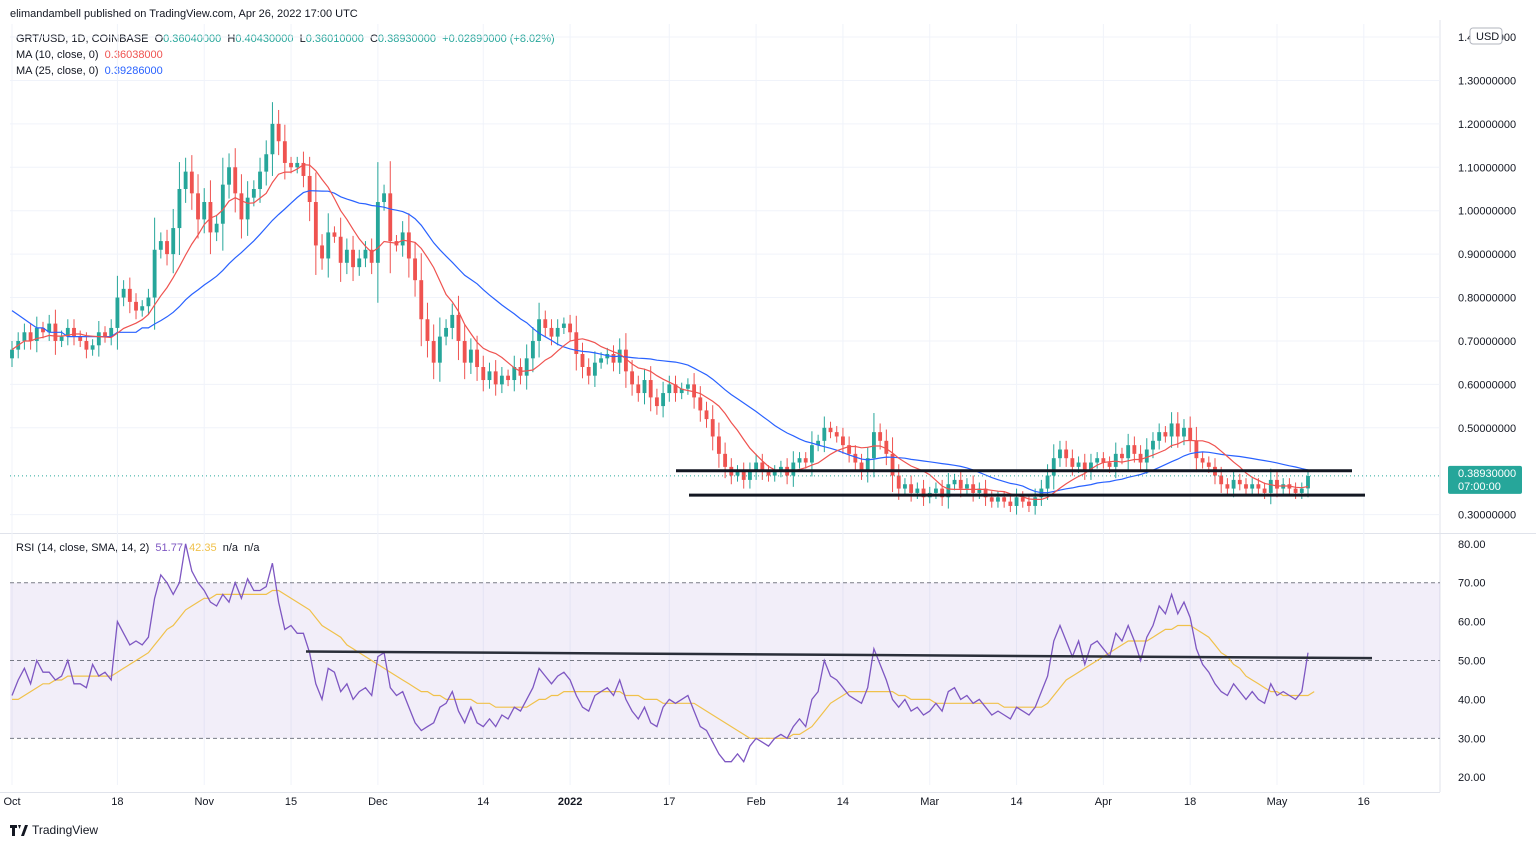  I want to click on tradingview-brand: TradingView, so click(54, 830).